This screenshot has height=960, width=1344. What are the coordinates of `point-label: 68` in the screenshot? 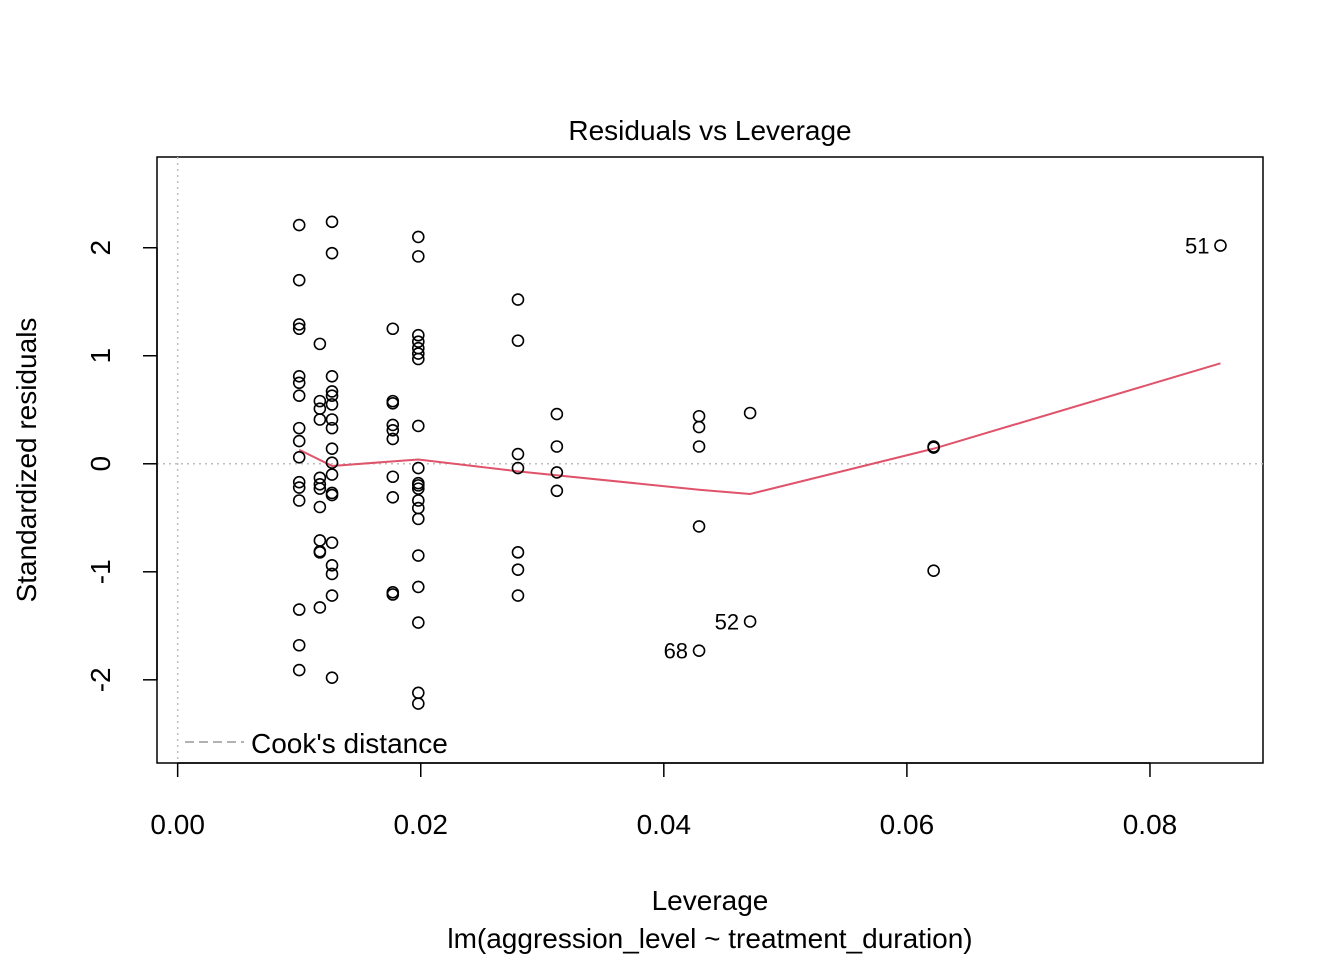 It's located at (676, 651).